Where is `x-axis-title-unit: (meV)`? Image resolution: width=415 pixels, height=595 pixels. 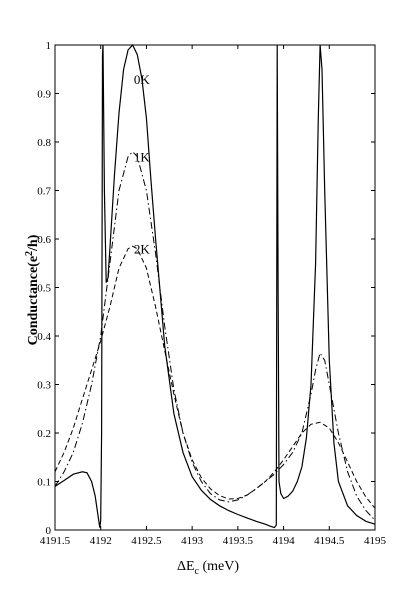 x-axis-title-unit: (meV) is located at coordinates (219, 566).